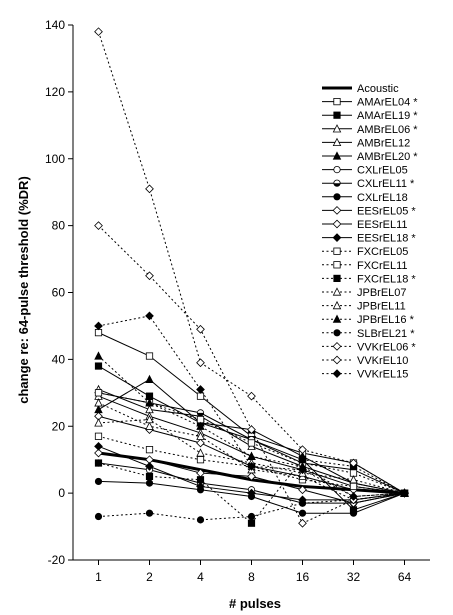  I want to click on y-axis-title: change re: 64-pulse threshold (%DR), so click(23, 290).